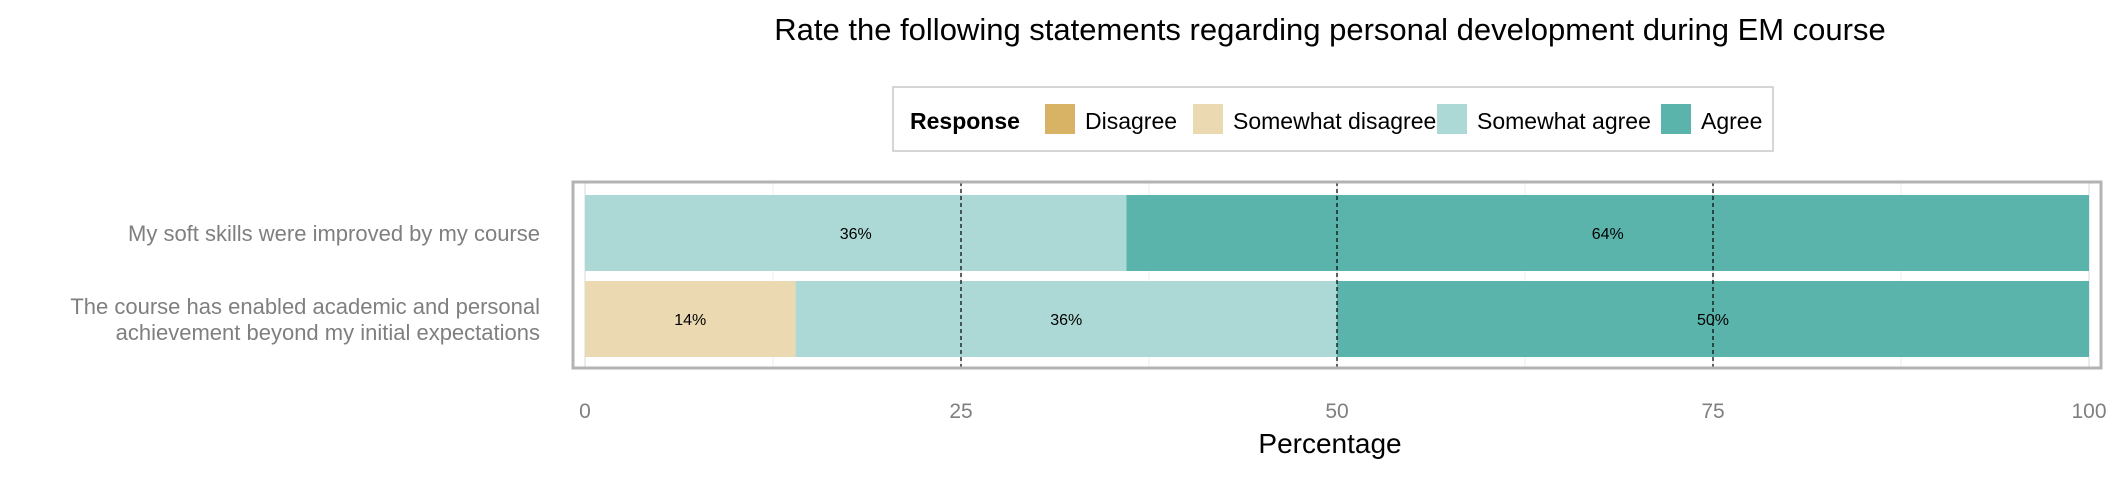 This screenshot has height=484, width=2125. I want to click on legend-label: Agree, so click(1731, 121).